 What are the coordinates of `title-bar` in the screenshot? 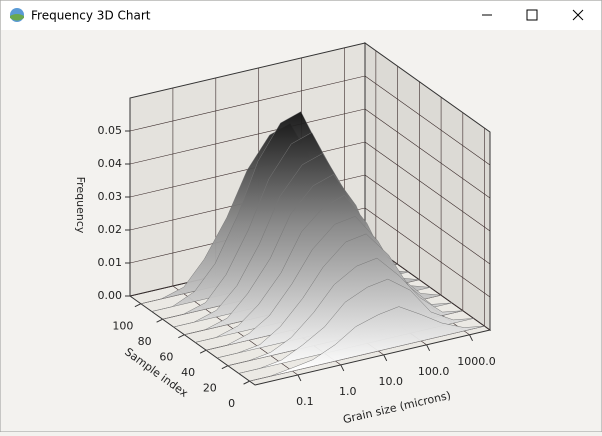 It's located at (301, 15).